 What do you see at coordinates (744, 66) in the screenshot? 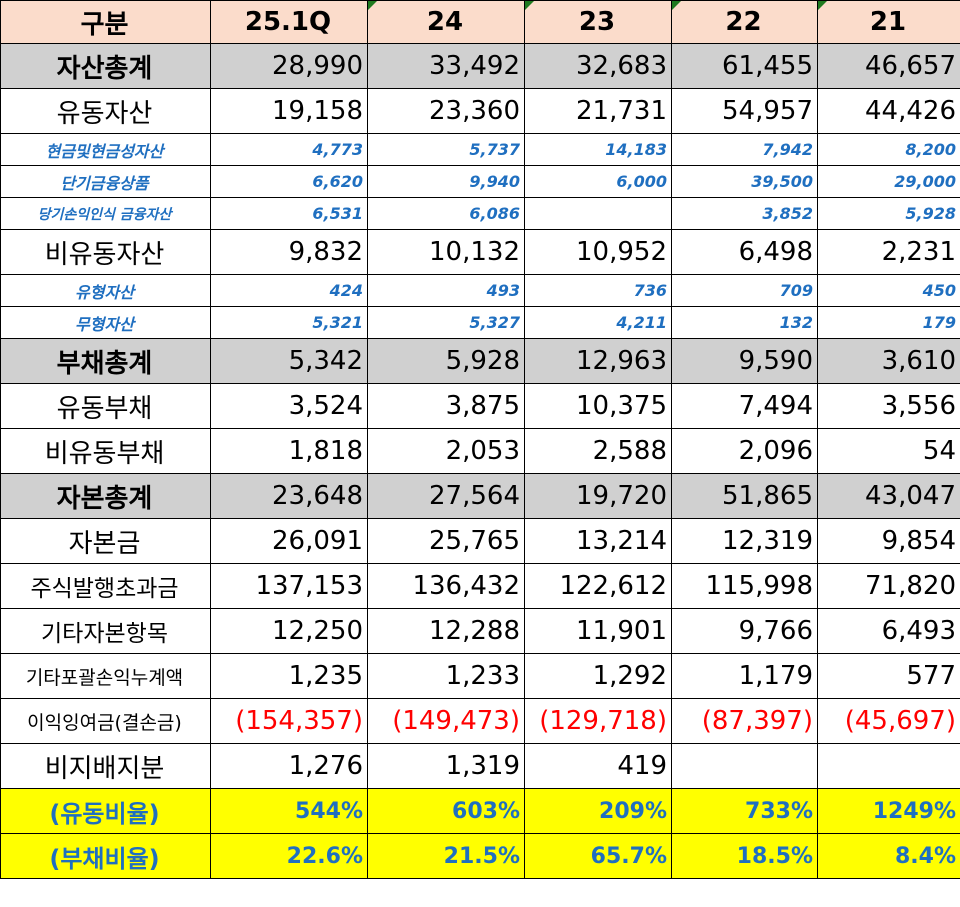
I see `cell-value: 61,455` at bounding box center [744, 66].